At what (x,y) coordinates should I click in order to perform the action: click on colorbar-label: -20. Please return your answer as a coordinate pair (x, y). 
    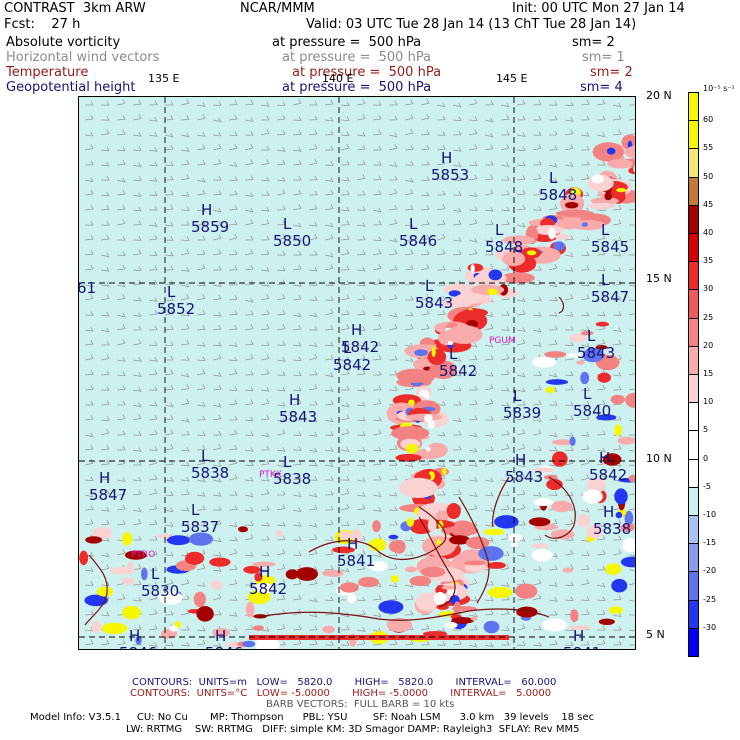
    Looking at the image, I should click on (710, 571).